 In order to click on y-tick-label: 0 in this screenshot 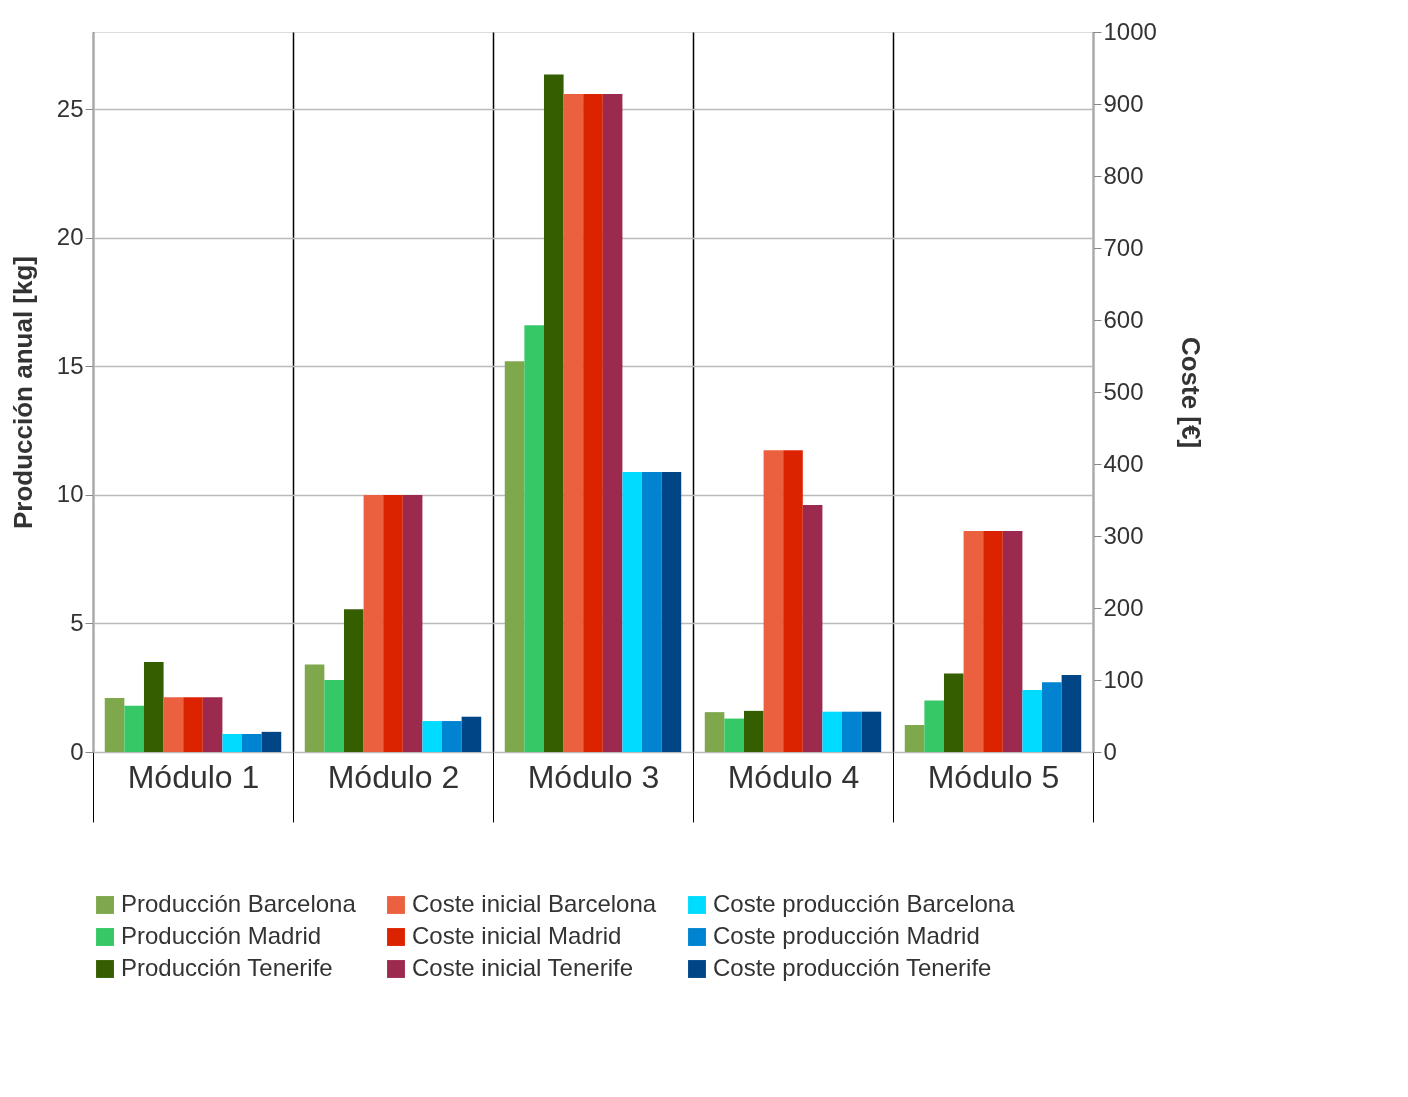, I will do `click(77, 751)`.